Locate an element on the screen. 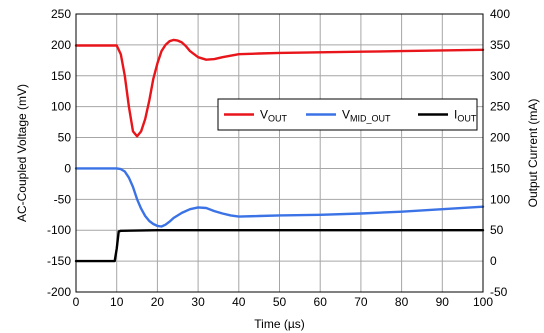 This screenshot has height=333, width=544. series-line-i-out is located at coordinates (279, 245).